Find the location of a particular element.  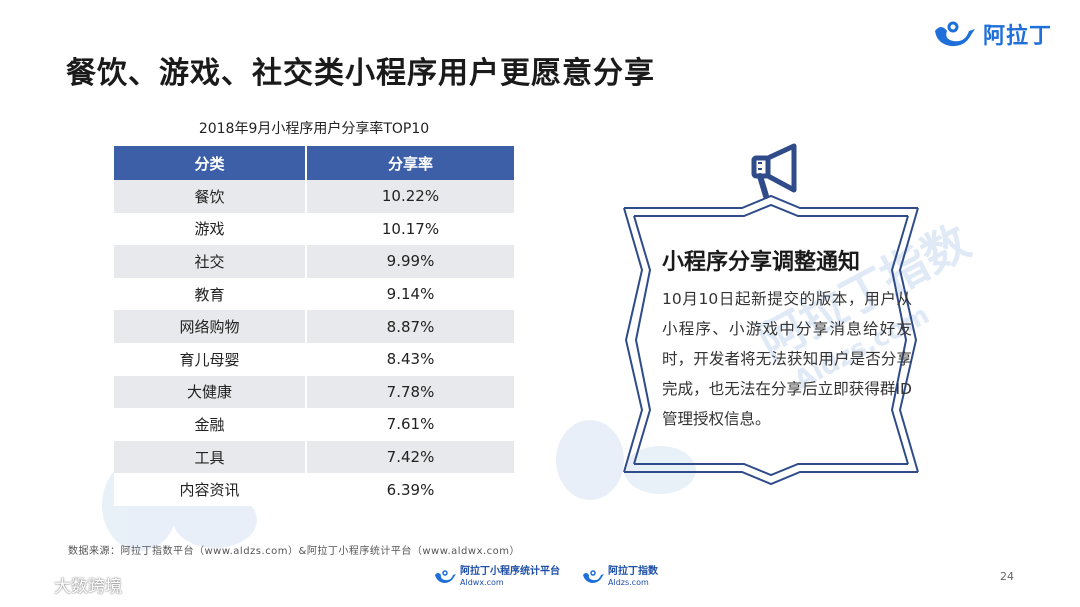

header-share-rate: 分享率 is located at coordinates (410, 163).